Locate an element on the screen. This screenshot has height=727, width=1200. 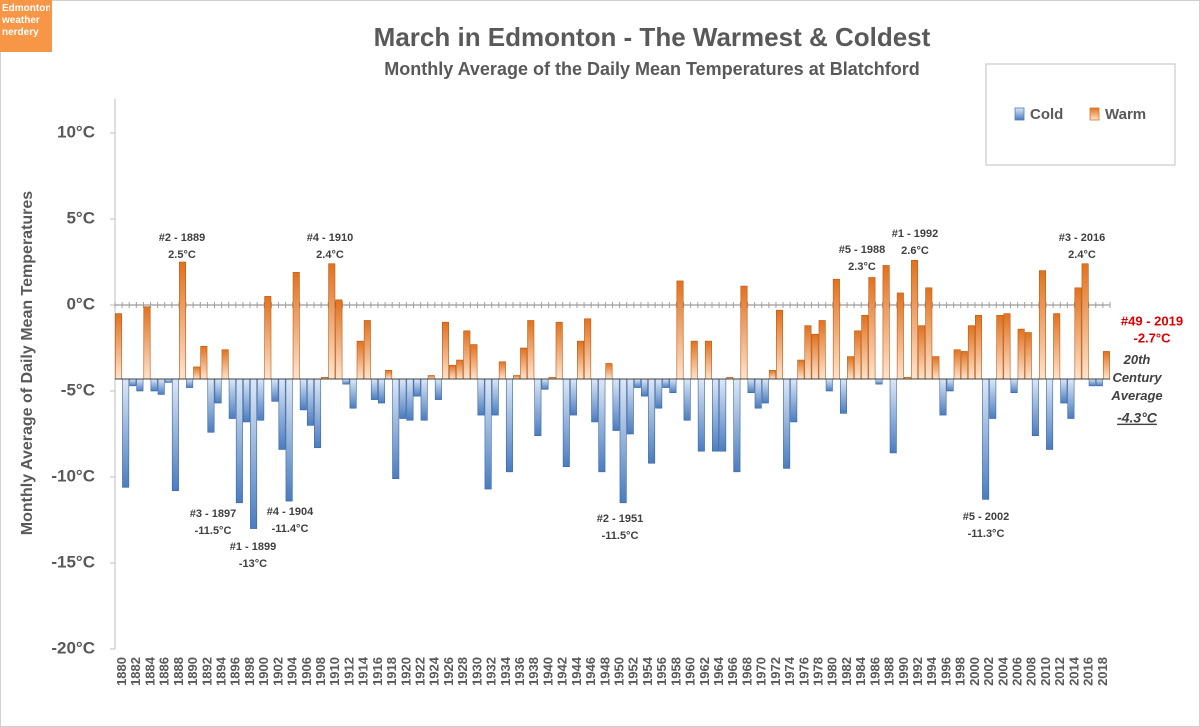
annotation-label: #5 - 1988 is located at coordinates (862, 250).